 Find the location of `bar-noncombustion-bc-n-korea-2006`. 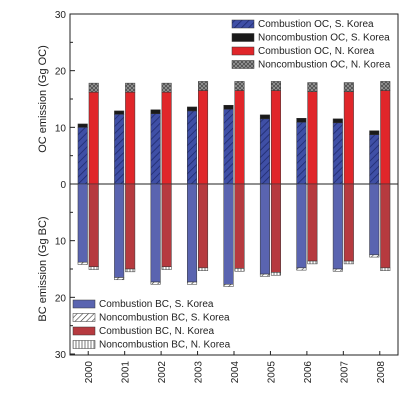

bar-noncombustion-bc-n-korea-2006 is located at coordinates (312, 262).